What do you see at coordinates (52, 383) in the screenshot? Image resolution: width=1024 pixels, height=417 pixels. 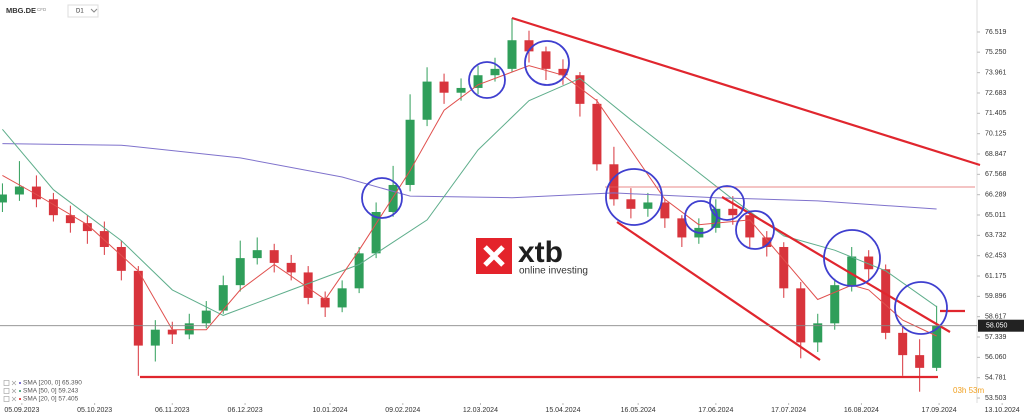 I see `legend-label: SMA [200, 0] 65.390` at bounding box center [52, 383].